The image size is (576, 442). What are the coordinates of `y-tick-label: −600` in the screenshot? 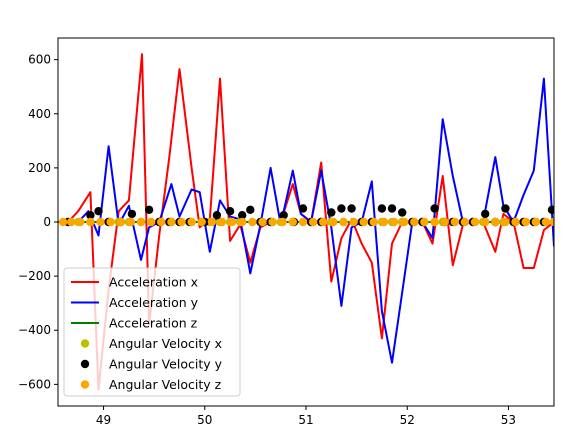 It's located at (34, 384).